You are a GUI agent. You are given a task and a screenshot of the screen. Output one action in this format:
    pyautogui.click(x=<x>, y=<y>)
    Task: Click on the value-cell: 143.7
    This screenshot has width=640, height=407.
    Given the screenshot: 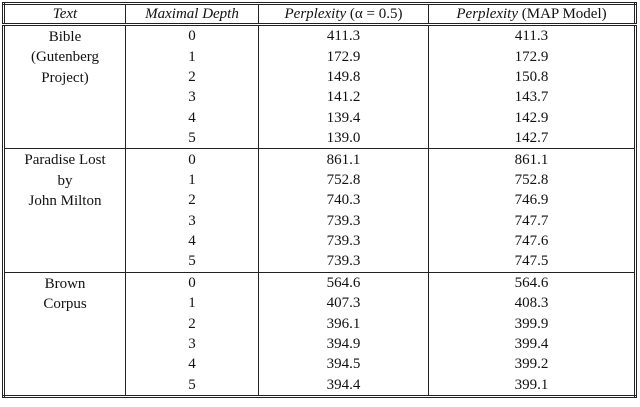 What is the action you would take?
    pyautogui.click(x=532, y=97)
    